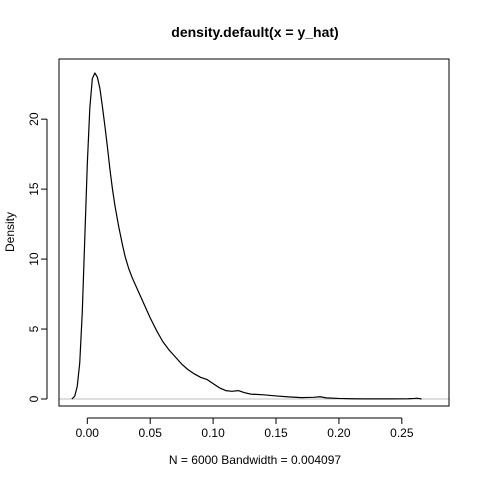  What do you see at coordinates (151, 433) in the screenshot?
I see `x-tick-label: 0.05` at bounding box center [151, 433].